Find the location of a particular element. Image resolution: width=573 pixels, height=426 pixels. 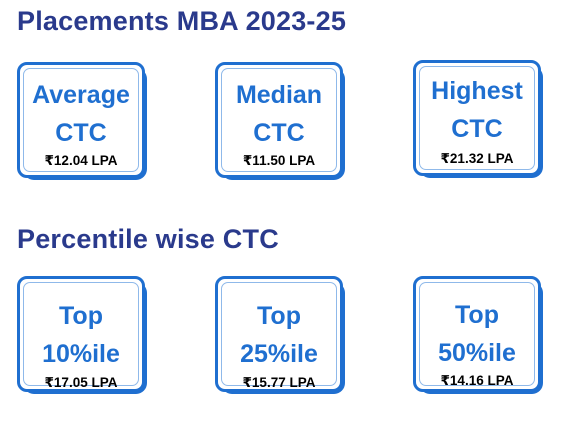

card-label: Top 25%ile is located at coordinates (279, 335).